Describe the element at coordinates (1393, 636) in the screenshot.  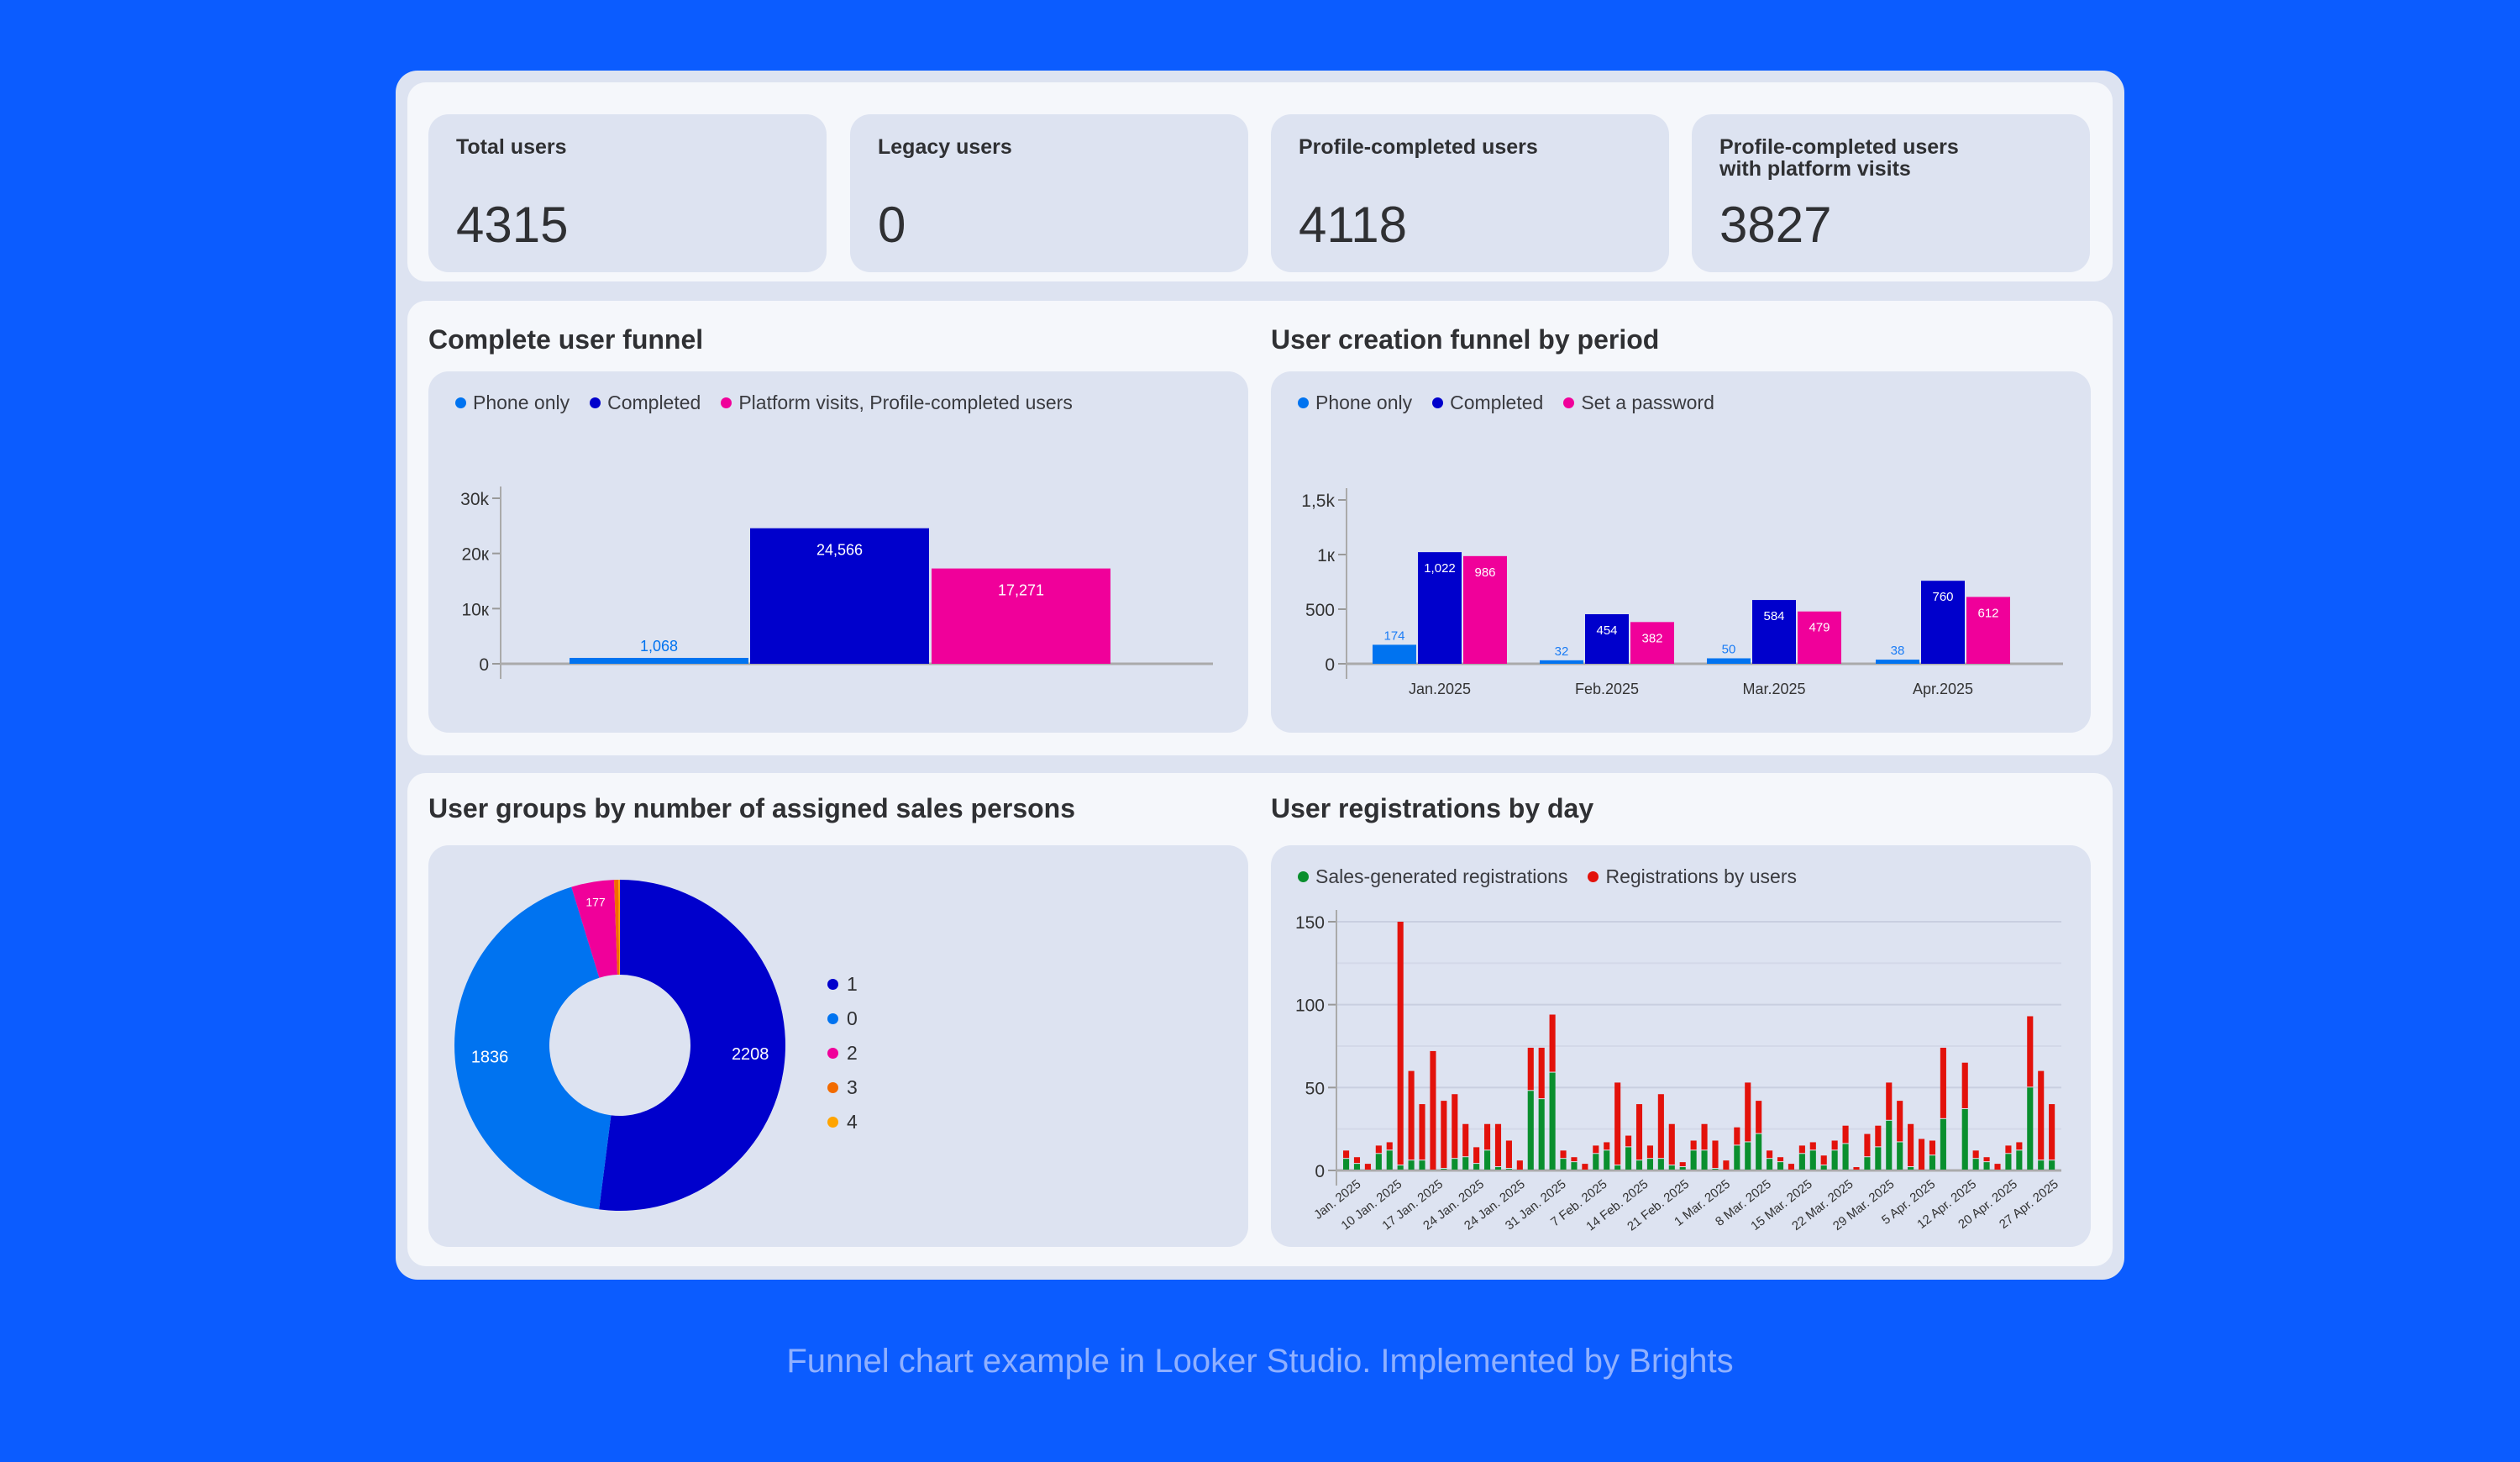
I see `bar-data-label: 174` at that location.